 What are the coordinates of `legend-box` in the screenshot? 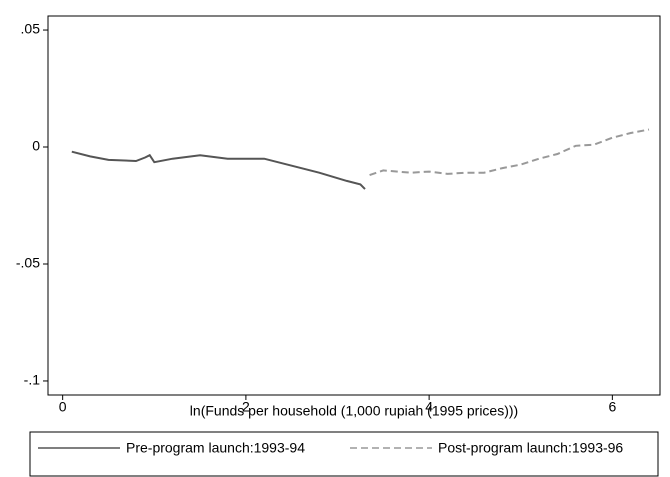 It's located at (344, 454).